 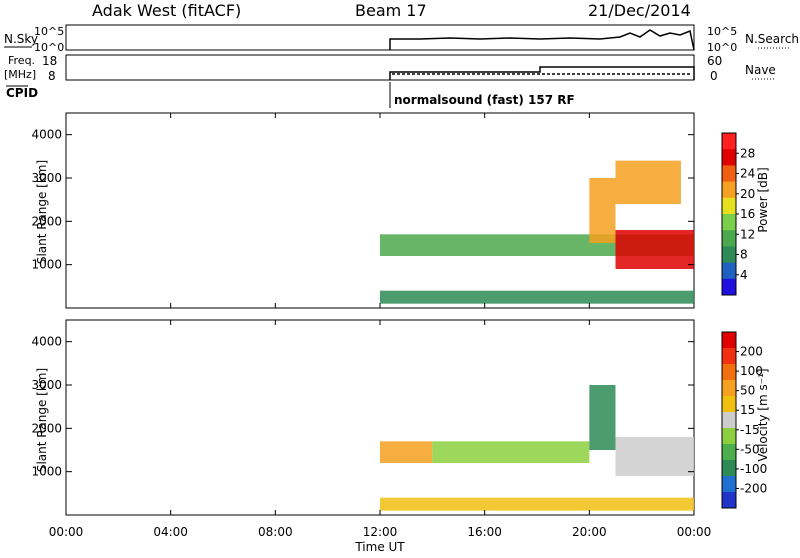 I want to click on freq-trace, so click(x=542, y=73).